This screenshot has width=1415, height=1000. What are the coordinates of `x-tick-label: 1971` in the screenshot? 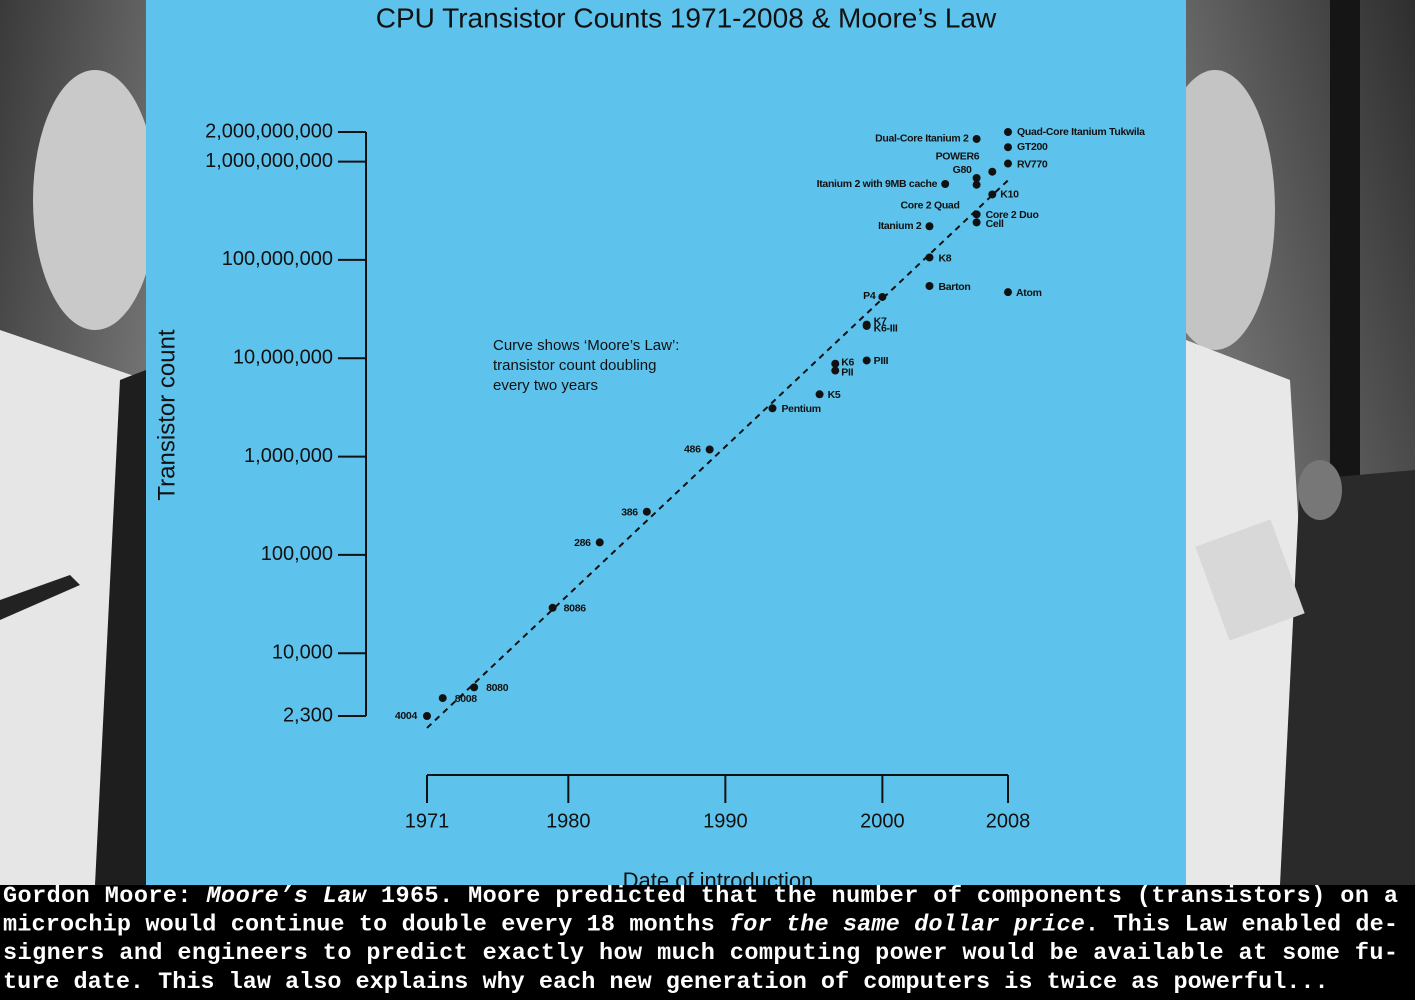 It's located at (427, 821).